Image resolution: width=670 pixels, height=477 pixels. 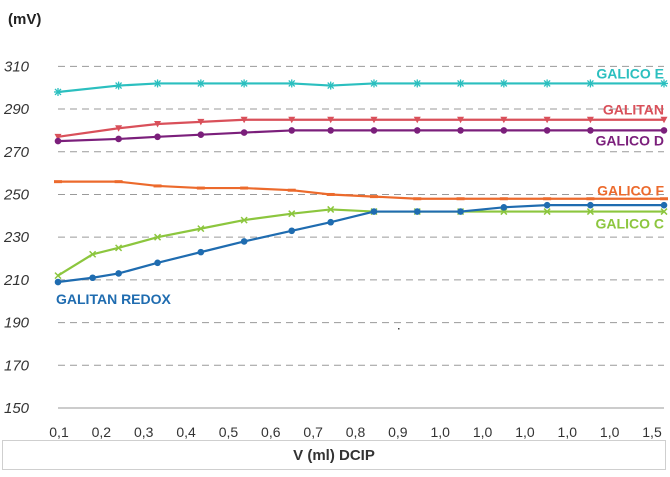 What do you see at coordinates (313, 432) in the screenshot?
I see `x-tick-label: 0,7` at bounding box center [313, 432].